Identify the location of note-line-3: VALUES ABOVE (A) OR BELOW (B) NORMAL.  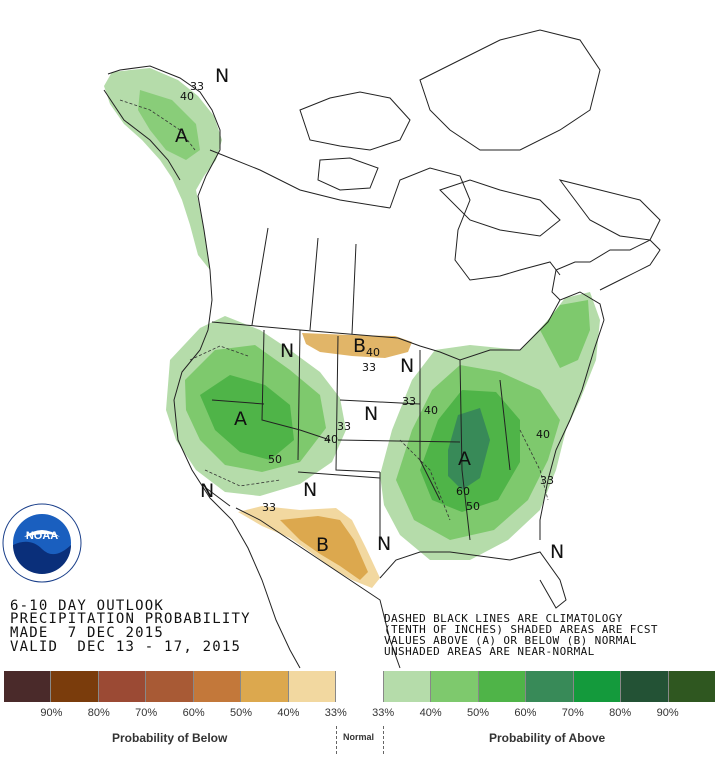
(510, 640).